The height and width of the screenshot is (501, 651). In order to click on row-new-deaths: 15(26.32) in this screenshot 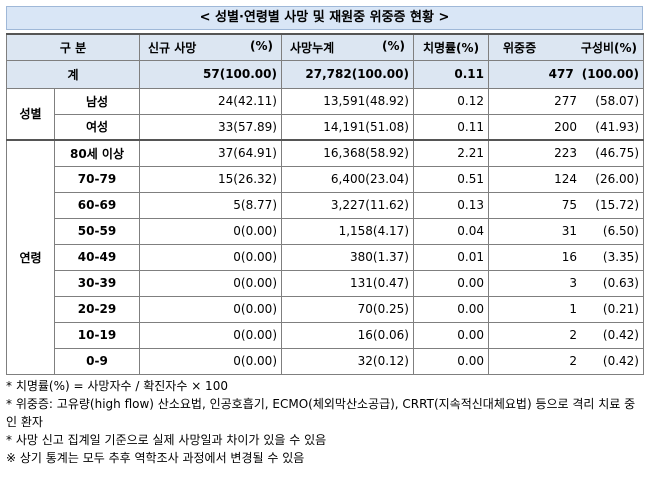, I will do `click(210, 179)`.